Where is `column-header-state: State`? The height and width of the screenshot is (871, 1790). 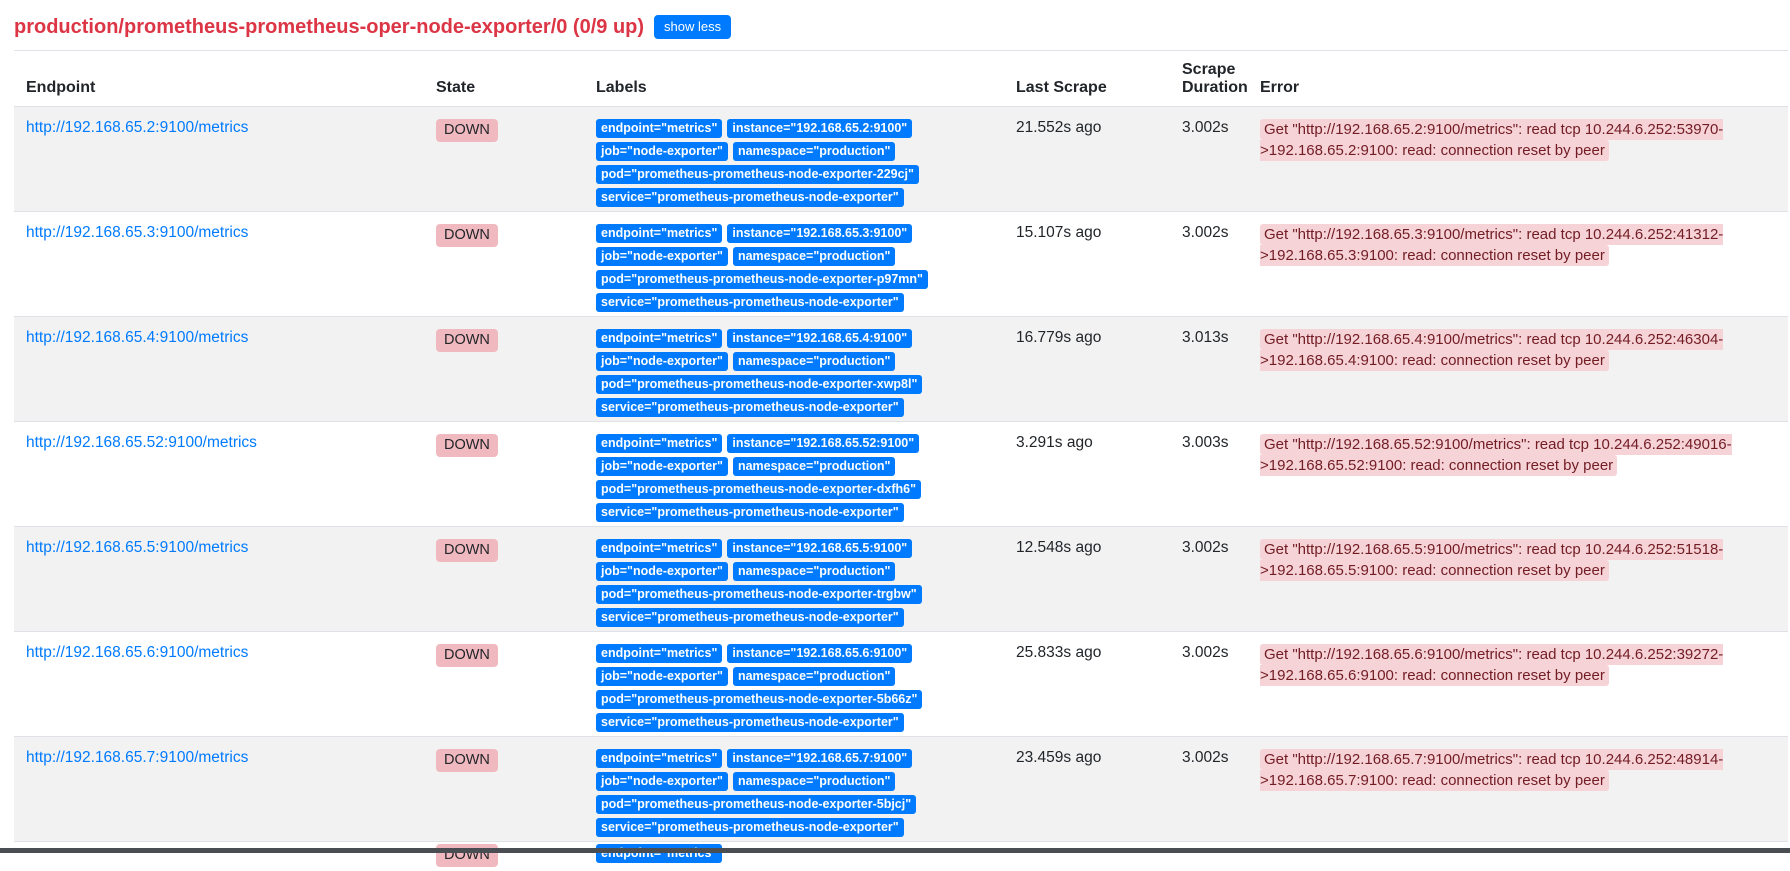 column-header-state: State is located at coordinates (504, 79).